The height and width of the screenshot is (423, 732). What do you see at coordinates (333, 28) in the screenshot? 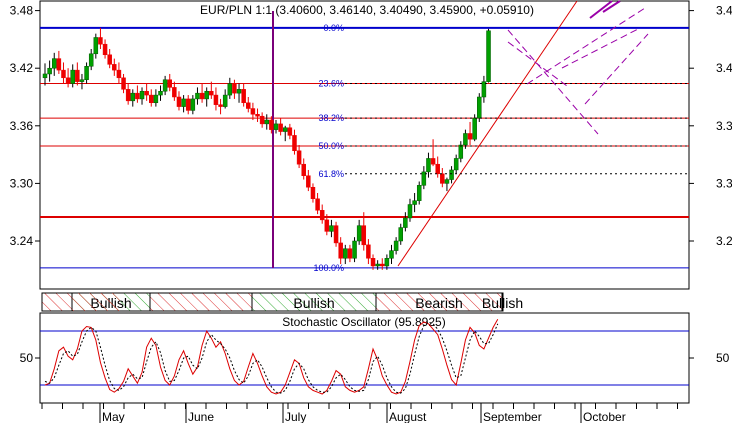
I see `fib-level-label: 0.0%` at bounding box center [333, 28].